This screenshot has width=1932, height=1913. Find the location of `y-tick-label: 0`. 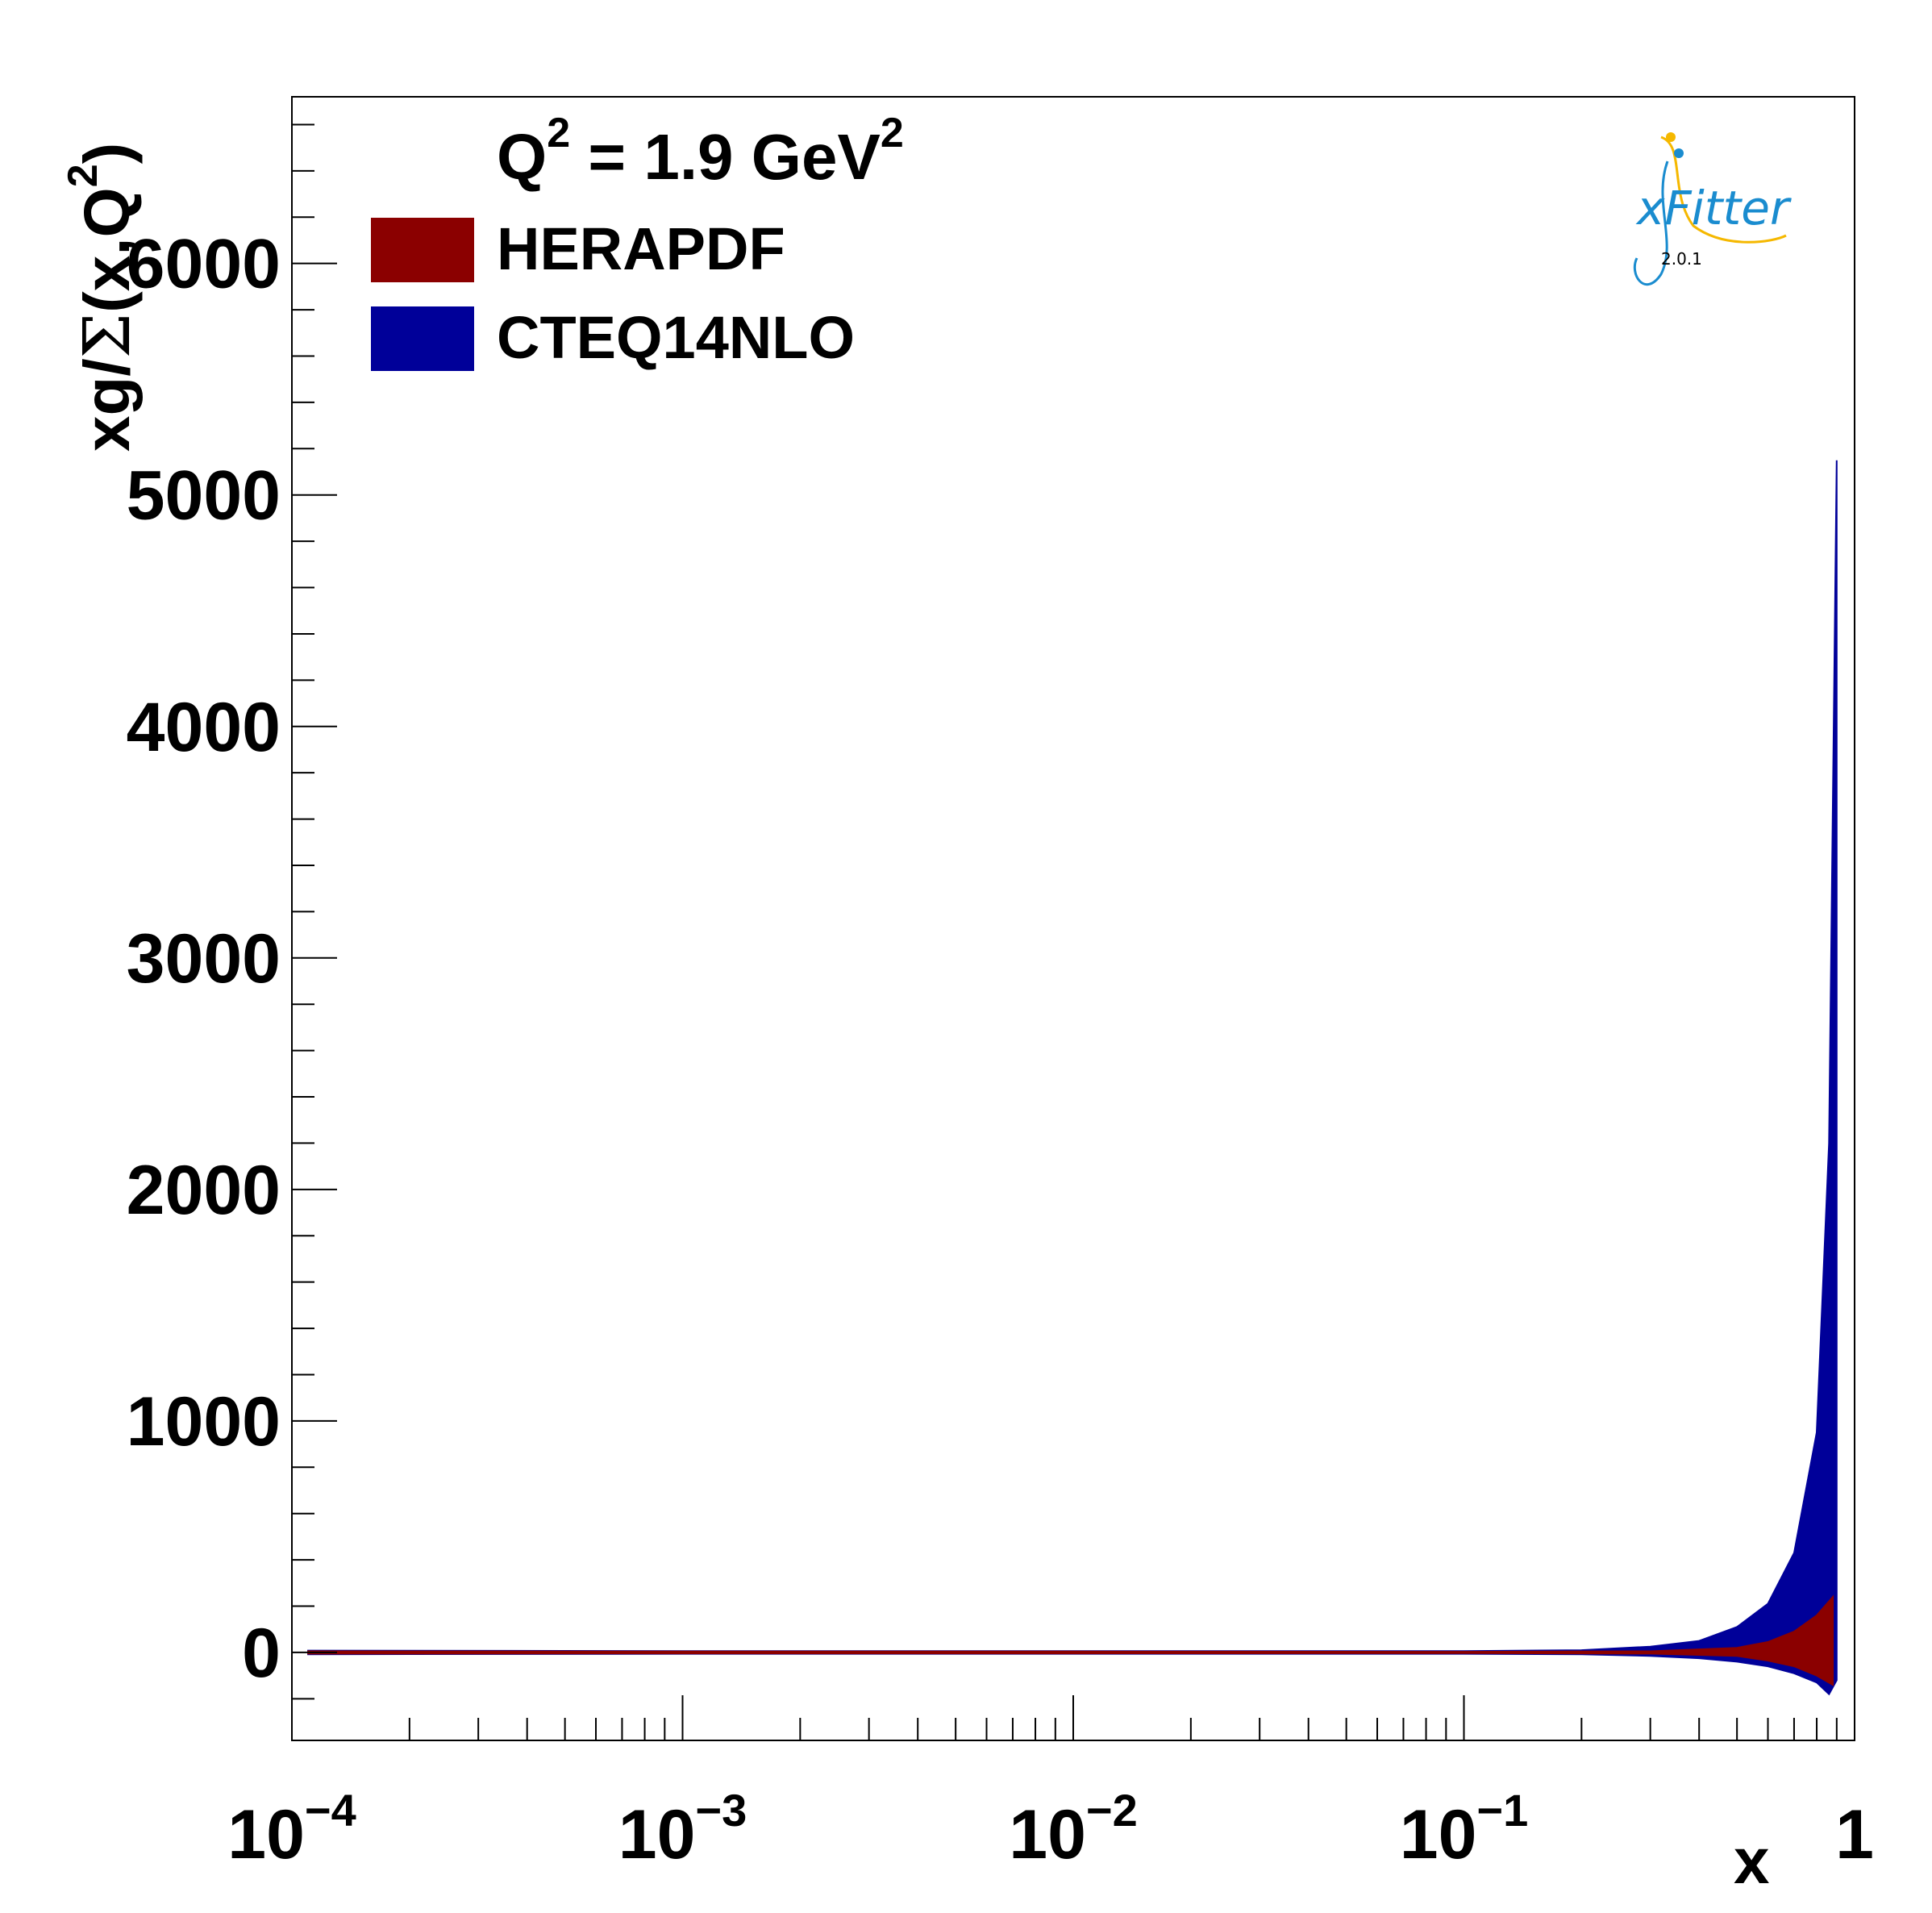

y-tick-label: 0 is located at coordinates (261, 1653).